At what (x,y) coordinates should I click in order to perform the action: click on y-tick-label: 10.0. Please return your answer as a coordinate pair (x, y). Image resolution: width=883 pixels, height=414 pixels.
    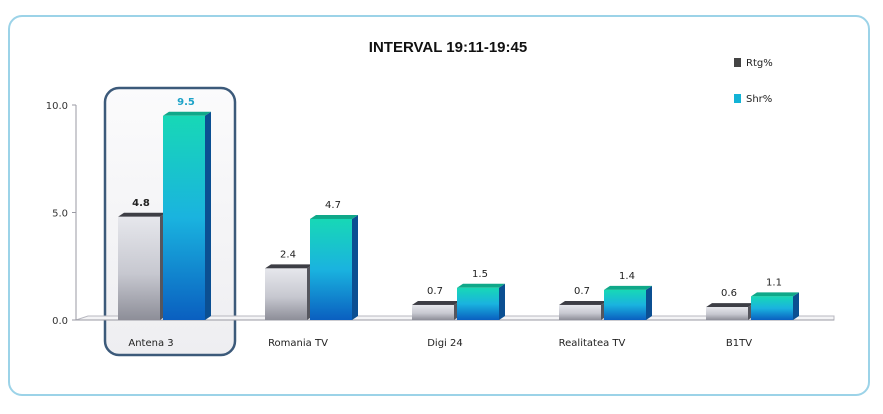
    Looking at the image, I should click on (57, 106).